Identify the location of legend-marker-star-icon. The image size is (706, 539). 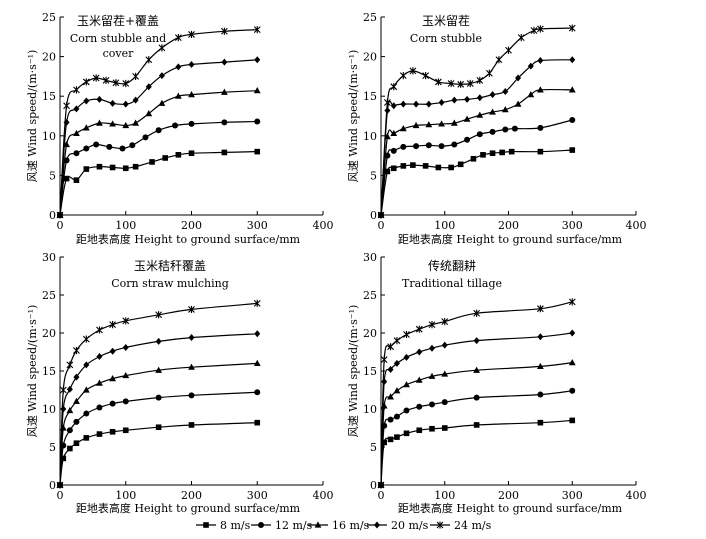
(440, 525).